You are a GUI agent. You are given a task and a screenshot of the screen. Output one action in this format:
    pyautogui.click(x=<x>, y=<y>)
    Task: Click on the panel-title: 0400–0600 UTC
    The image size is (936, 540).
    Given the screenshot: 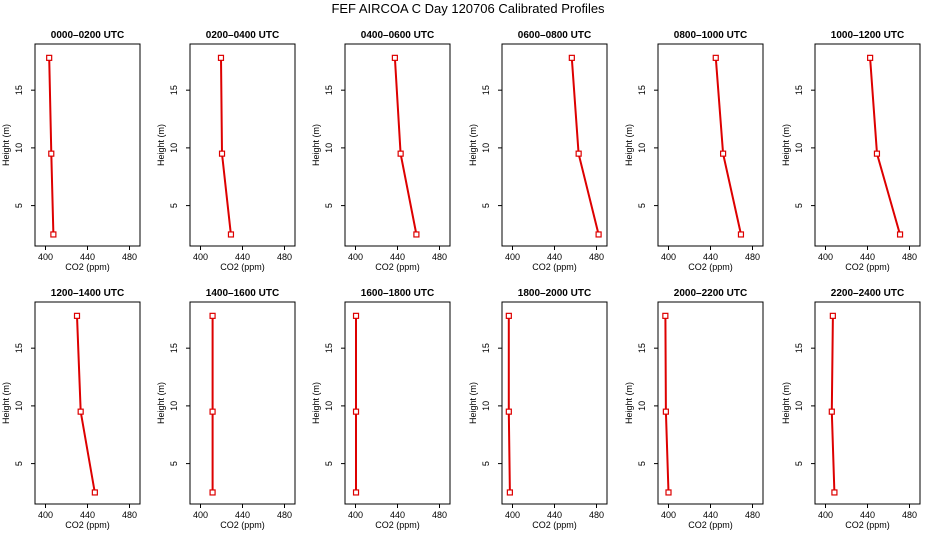 What is the action you would take?
    pyautogui.click(x=397, y=35)
    